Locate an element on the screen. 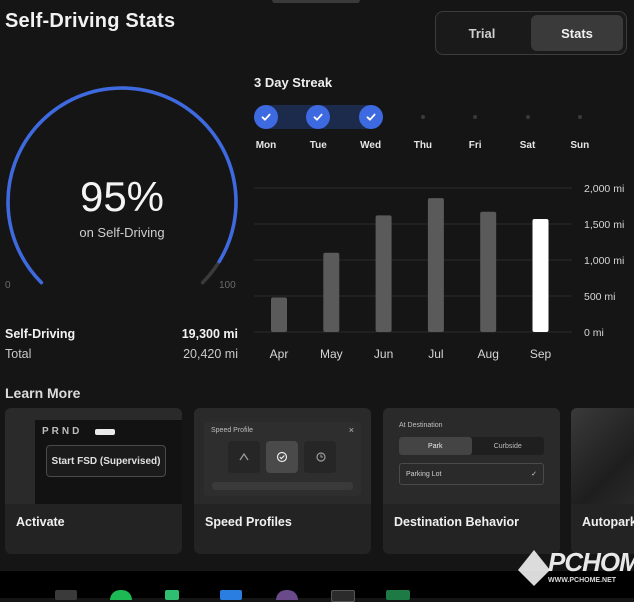 The height and width of the screenshot is (602, 634). x-tick-label: Sep is located at coordinates (541, 354).